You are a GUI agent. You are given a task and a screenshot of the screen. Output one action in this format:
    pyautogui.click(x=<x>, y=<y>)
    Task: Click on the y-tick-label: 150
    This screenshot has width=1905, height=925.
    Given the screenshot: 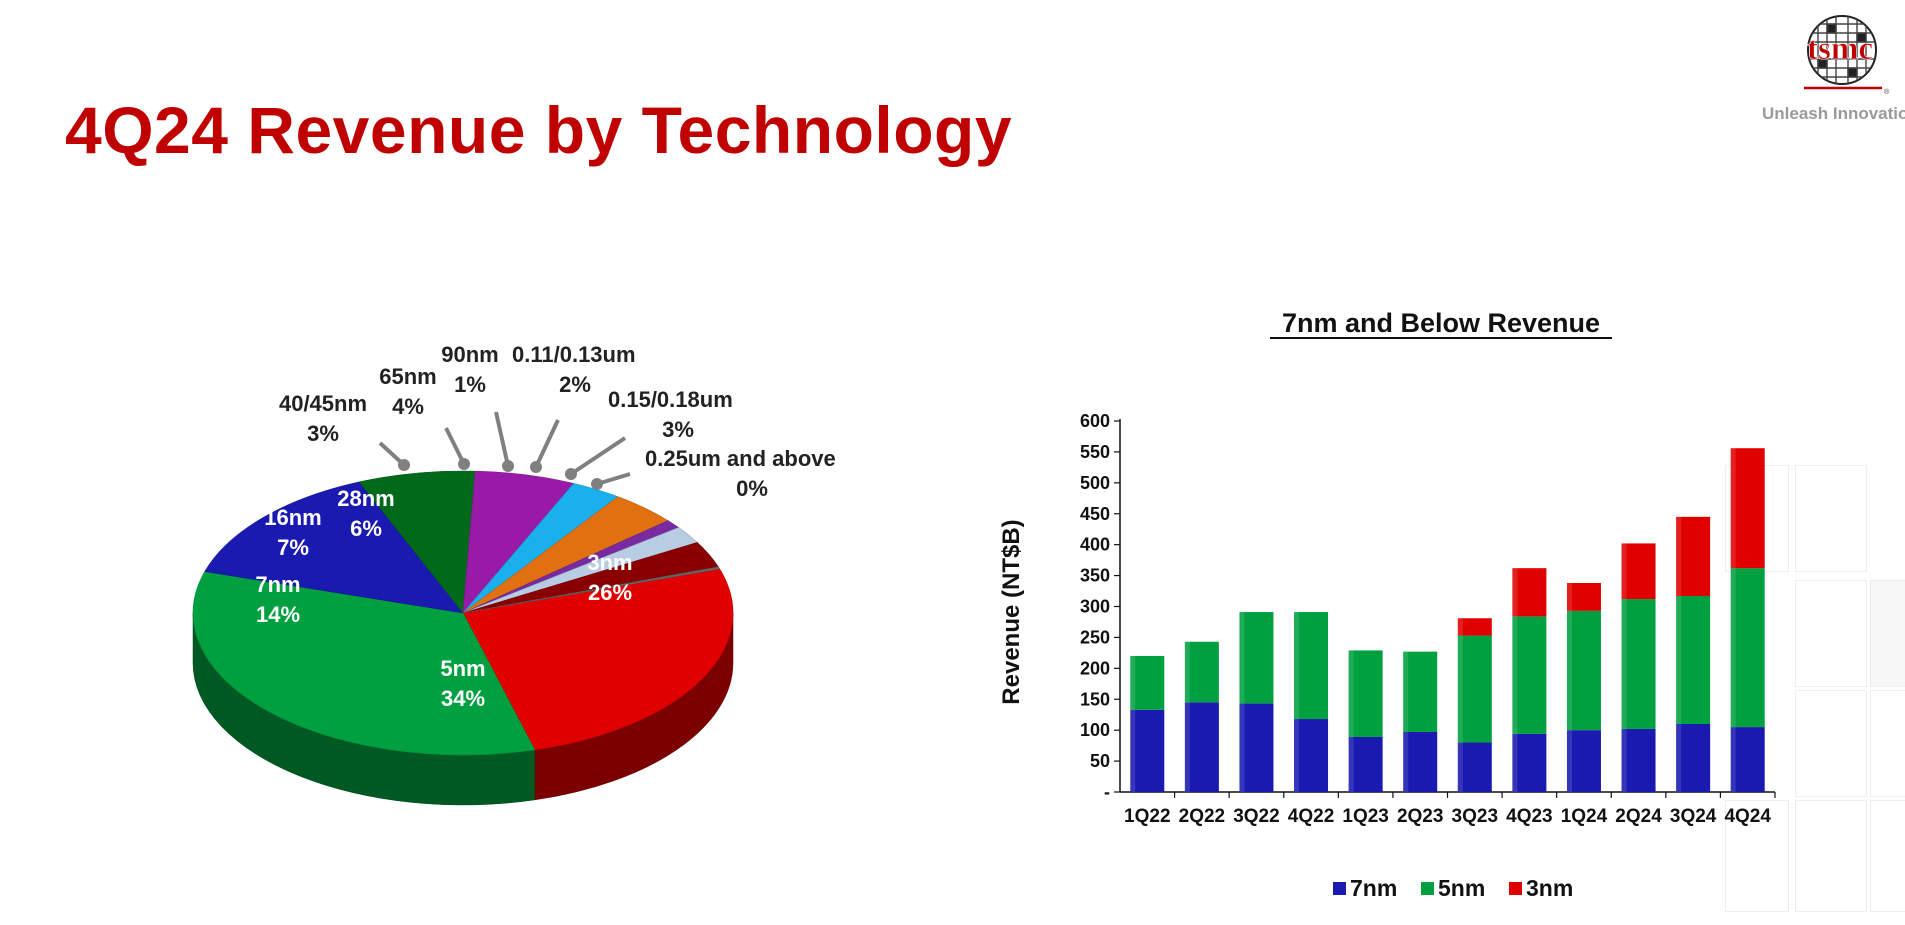 What is the action you would take?
    pyautogui.click(x=1095, y=699)
    